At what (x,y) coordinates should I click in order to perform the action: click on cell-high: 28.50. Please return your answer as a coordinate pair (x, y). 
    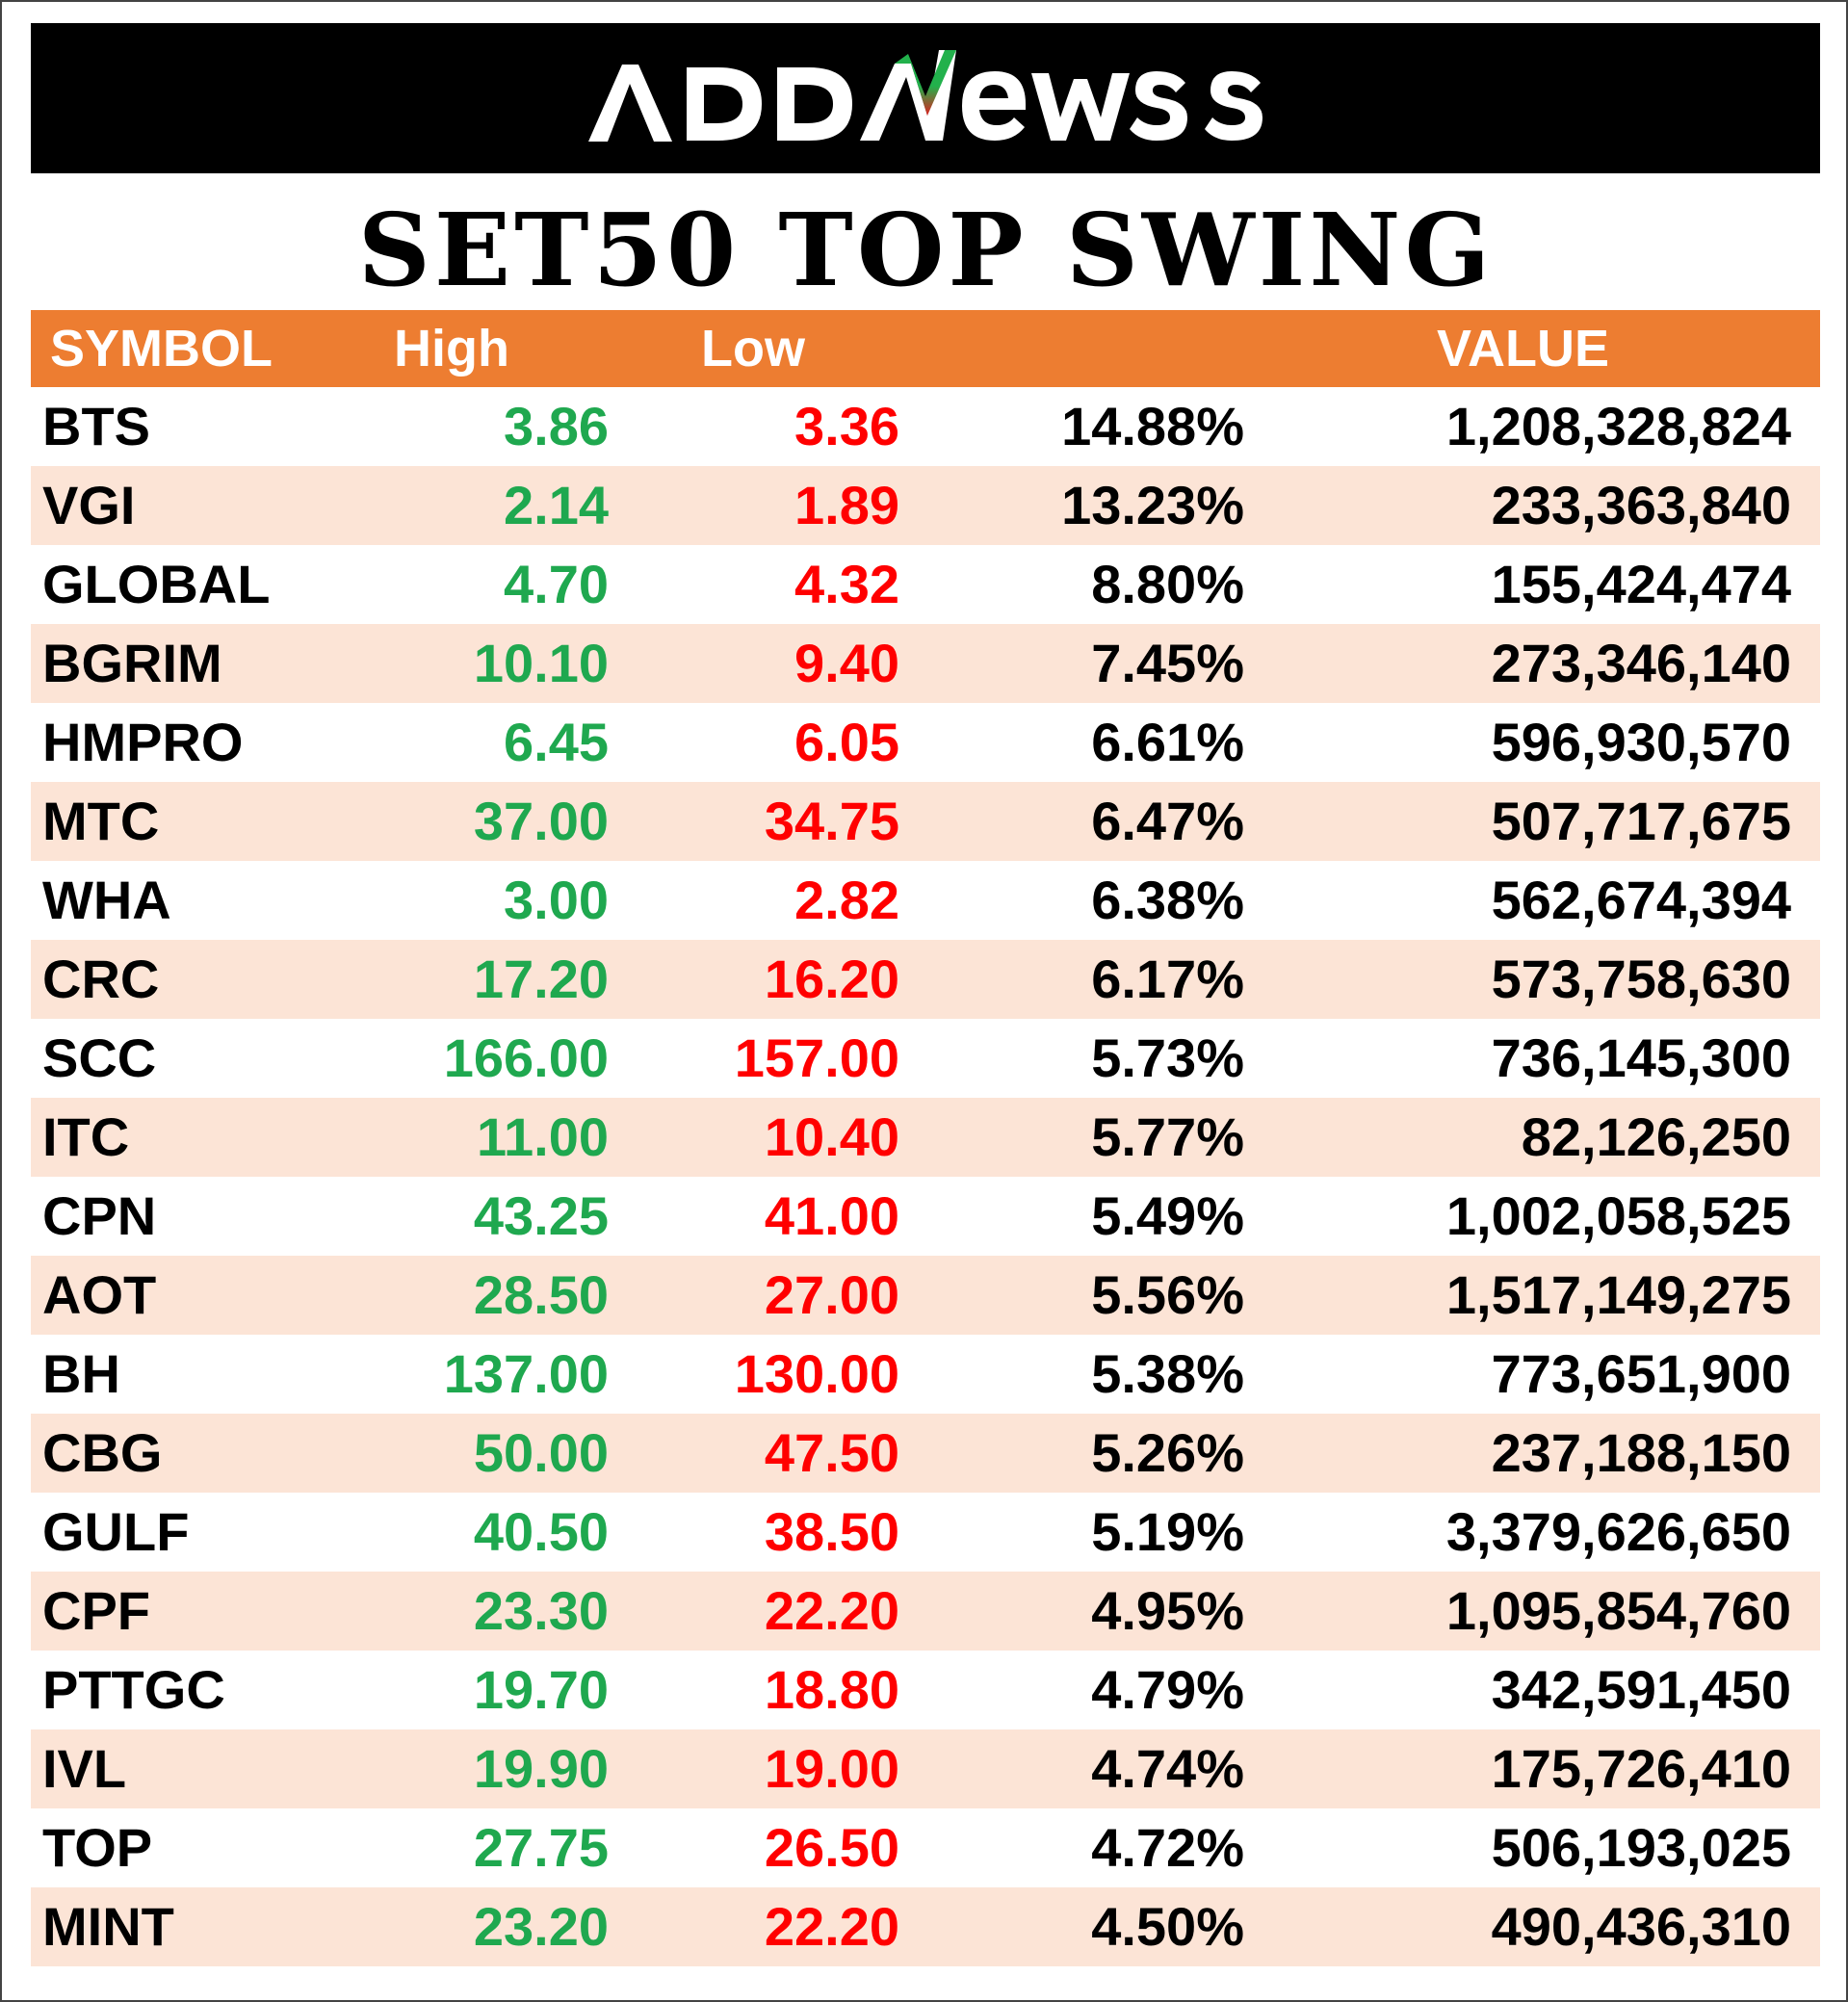
    Looking at the image, I should click on (541, 1294).